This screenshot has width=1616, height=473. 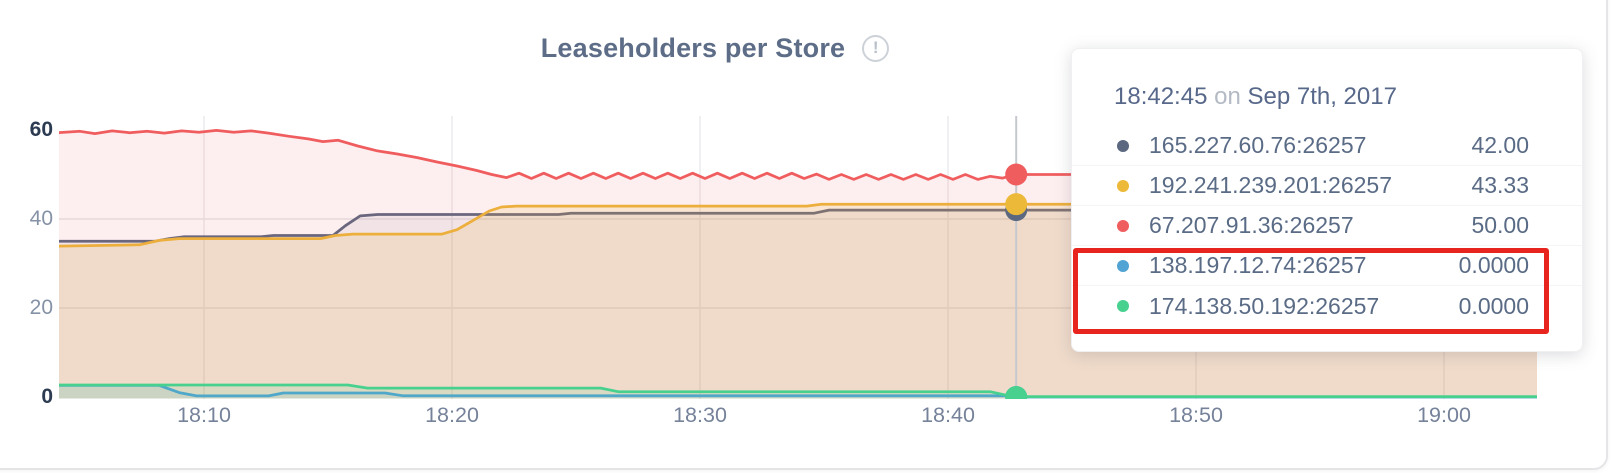 I want to click on tooltip-series-row: 174.138.50.192:26257 0.0000, so click(x=1327, y=306).